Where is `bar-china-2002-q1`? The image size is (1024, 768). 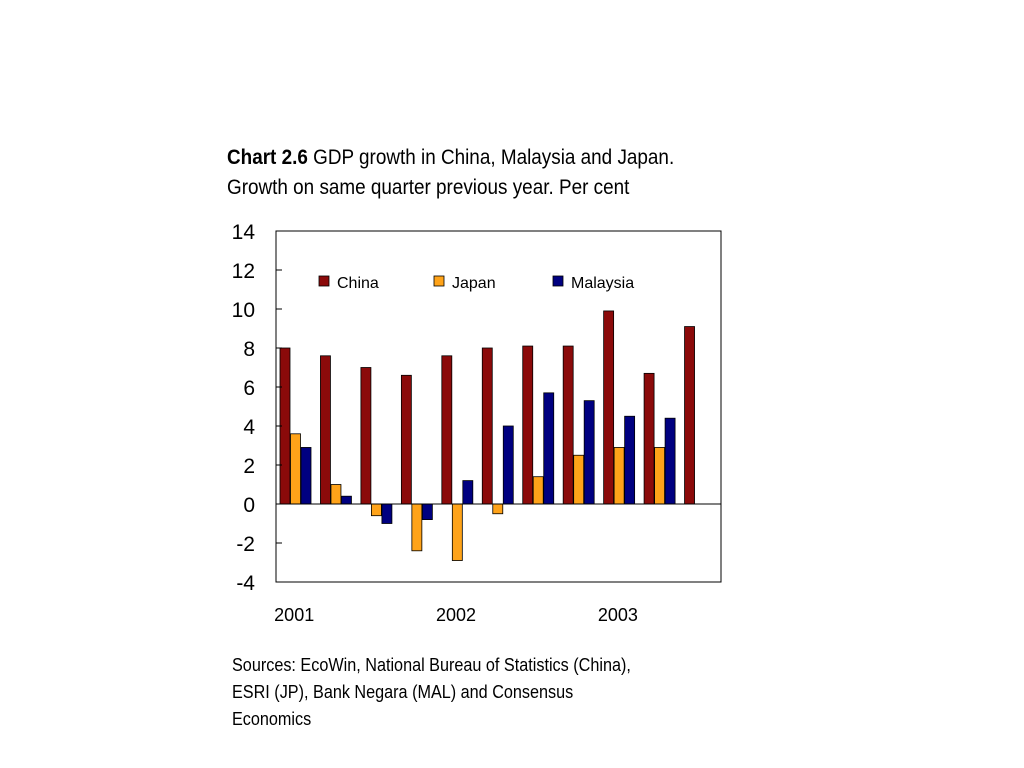
bar-china-2002-q1 is located at coordinates (447, 430).